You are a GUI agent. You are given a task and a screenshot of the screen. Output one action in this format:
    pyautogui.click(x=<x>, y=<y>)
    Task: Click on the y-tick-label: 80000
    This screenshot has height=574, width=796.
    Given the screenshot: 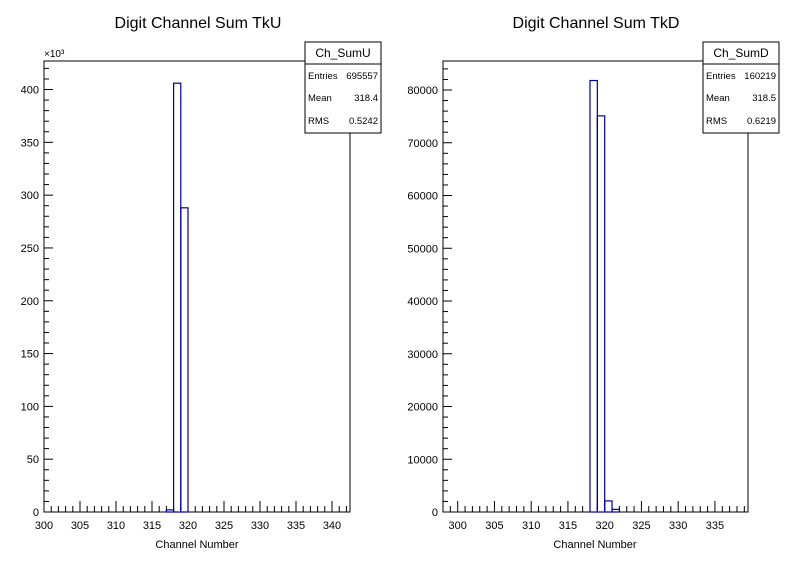 What is the action you would take?
    pyautogui.click(x=422, y=91)
    